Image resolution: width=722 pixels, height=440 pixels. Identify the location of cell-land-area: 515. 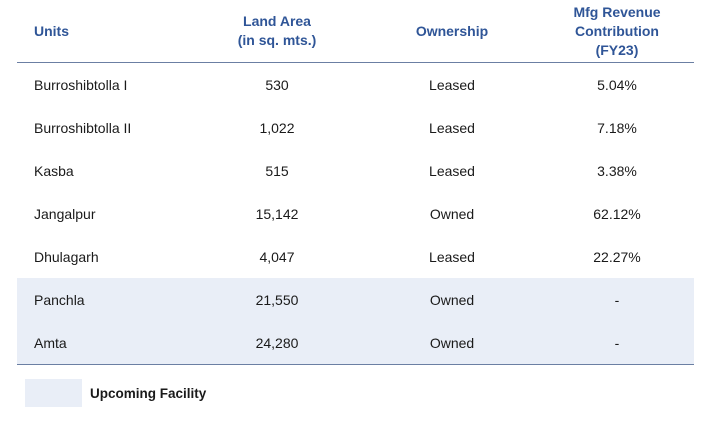
(277, 170).